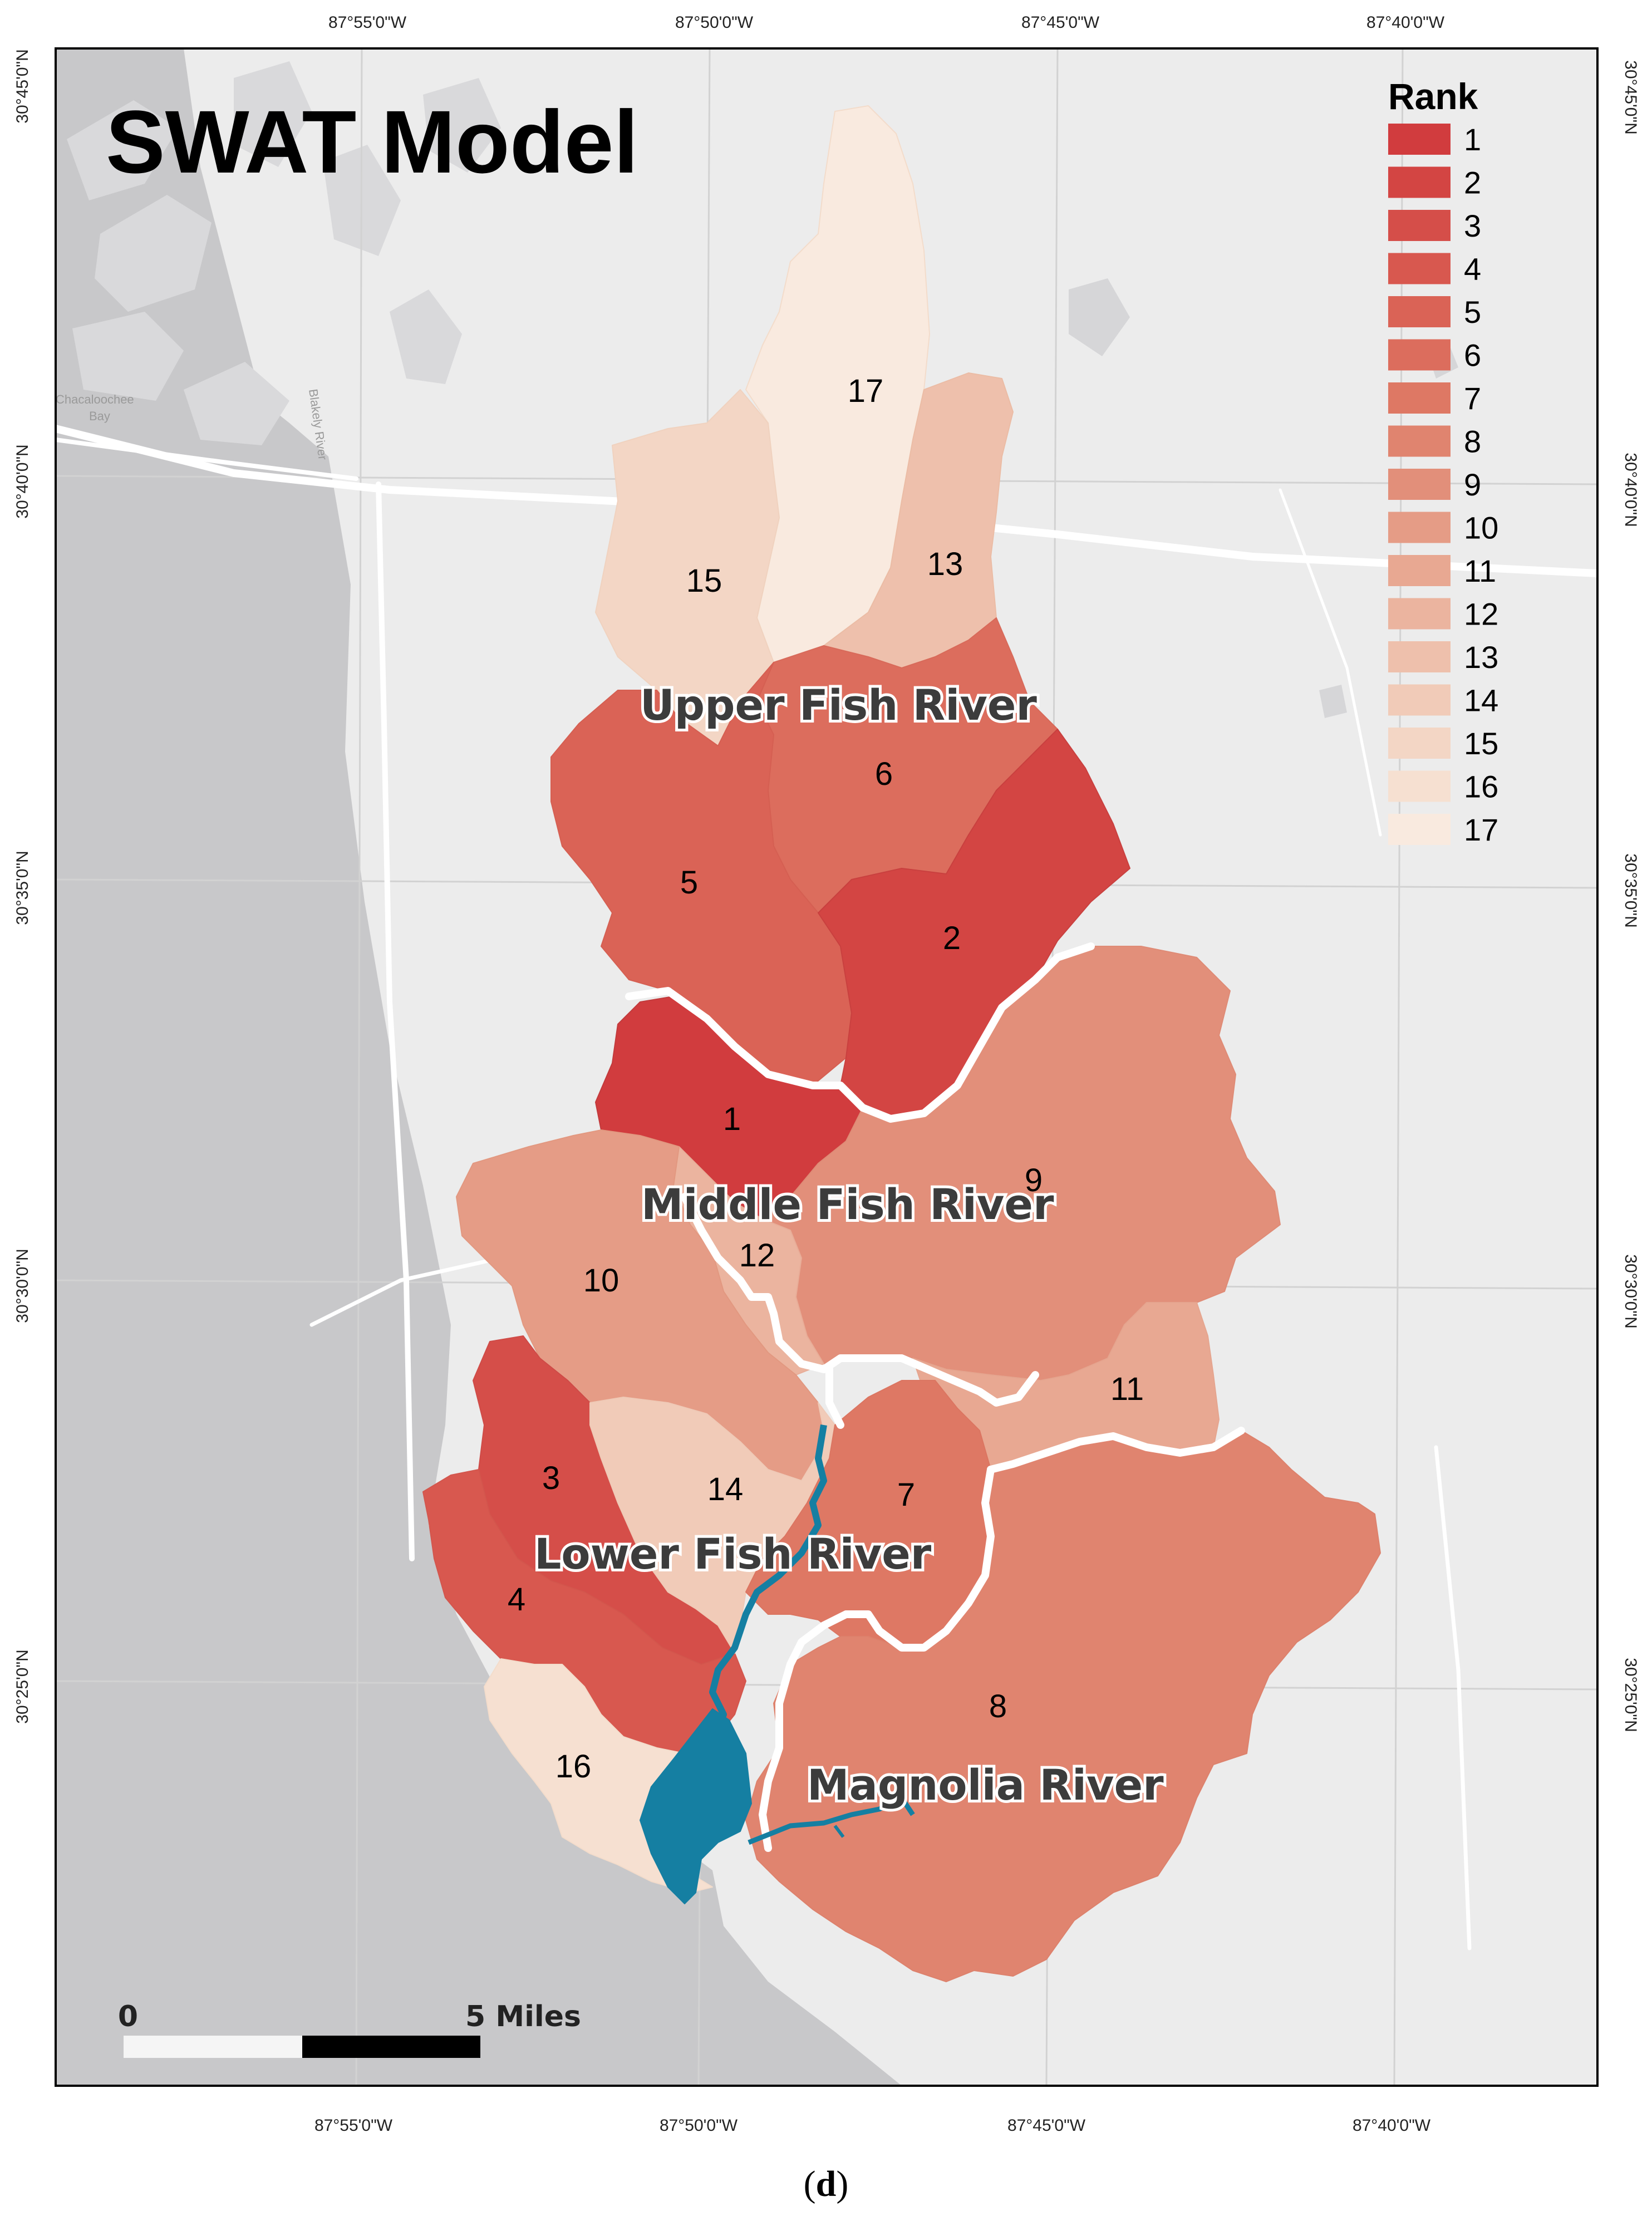 The height and width of the screenshot is (2221, 1652). What do you see at coordinates (906, 1495) in the screenshot?
I see `subwatershed-label-7: 7` at bounding box center [906, 1495].